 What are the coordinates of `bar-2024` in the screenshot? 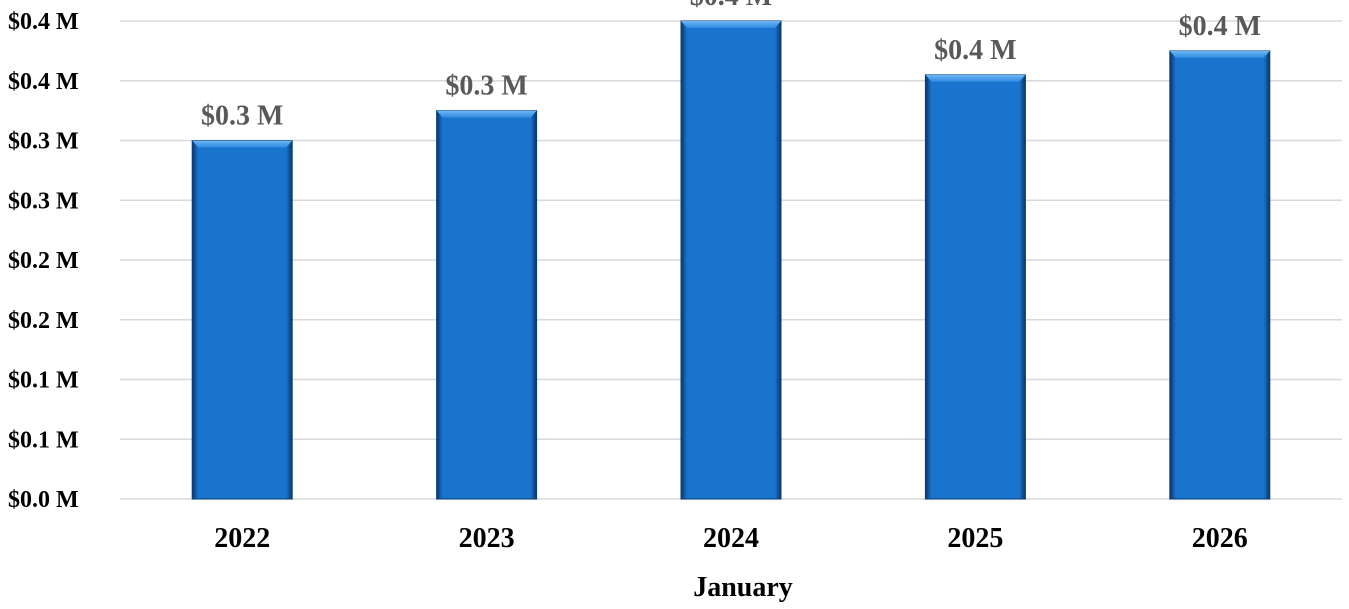 It's located at (731, 260).